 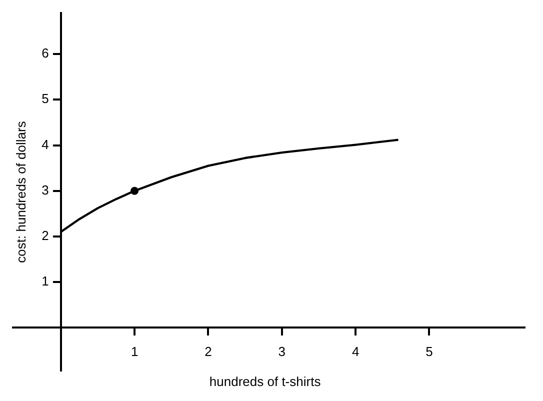 What do you see at coordinates (45, 236) in the screenshot?
I see `y-tick-label: 2` at bounding box center [45, 236].